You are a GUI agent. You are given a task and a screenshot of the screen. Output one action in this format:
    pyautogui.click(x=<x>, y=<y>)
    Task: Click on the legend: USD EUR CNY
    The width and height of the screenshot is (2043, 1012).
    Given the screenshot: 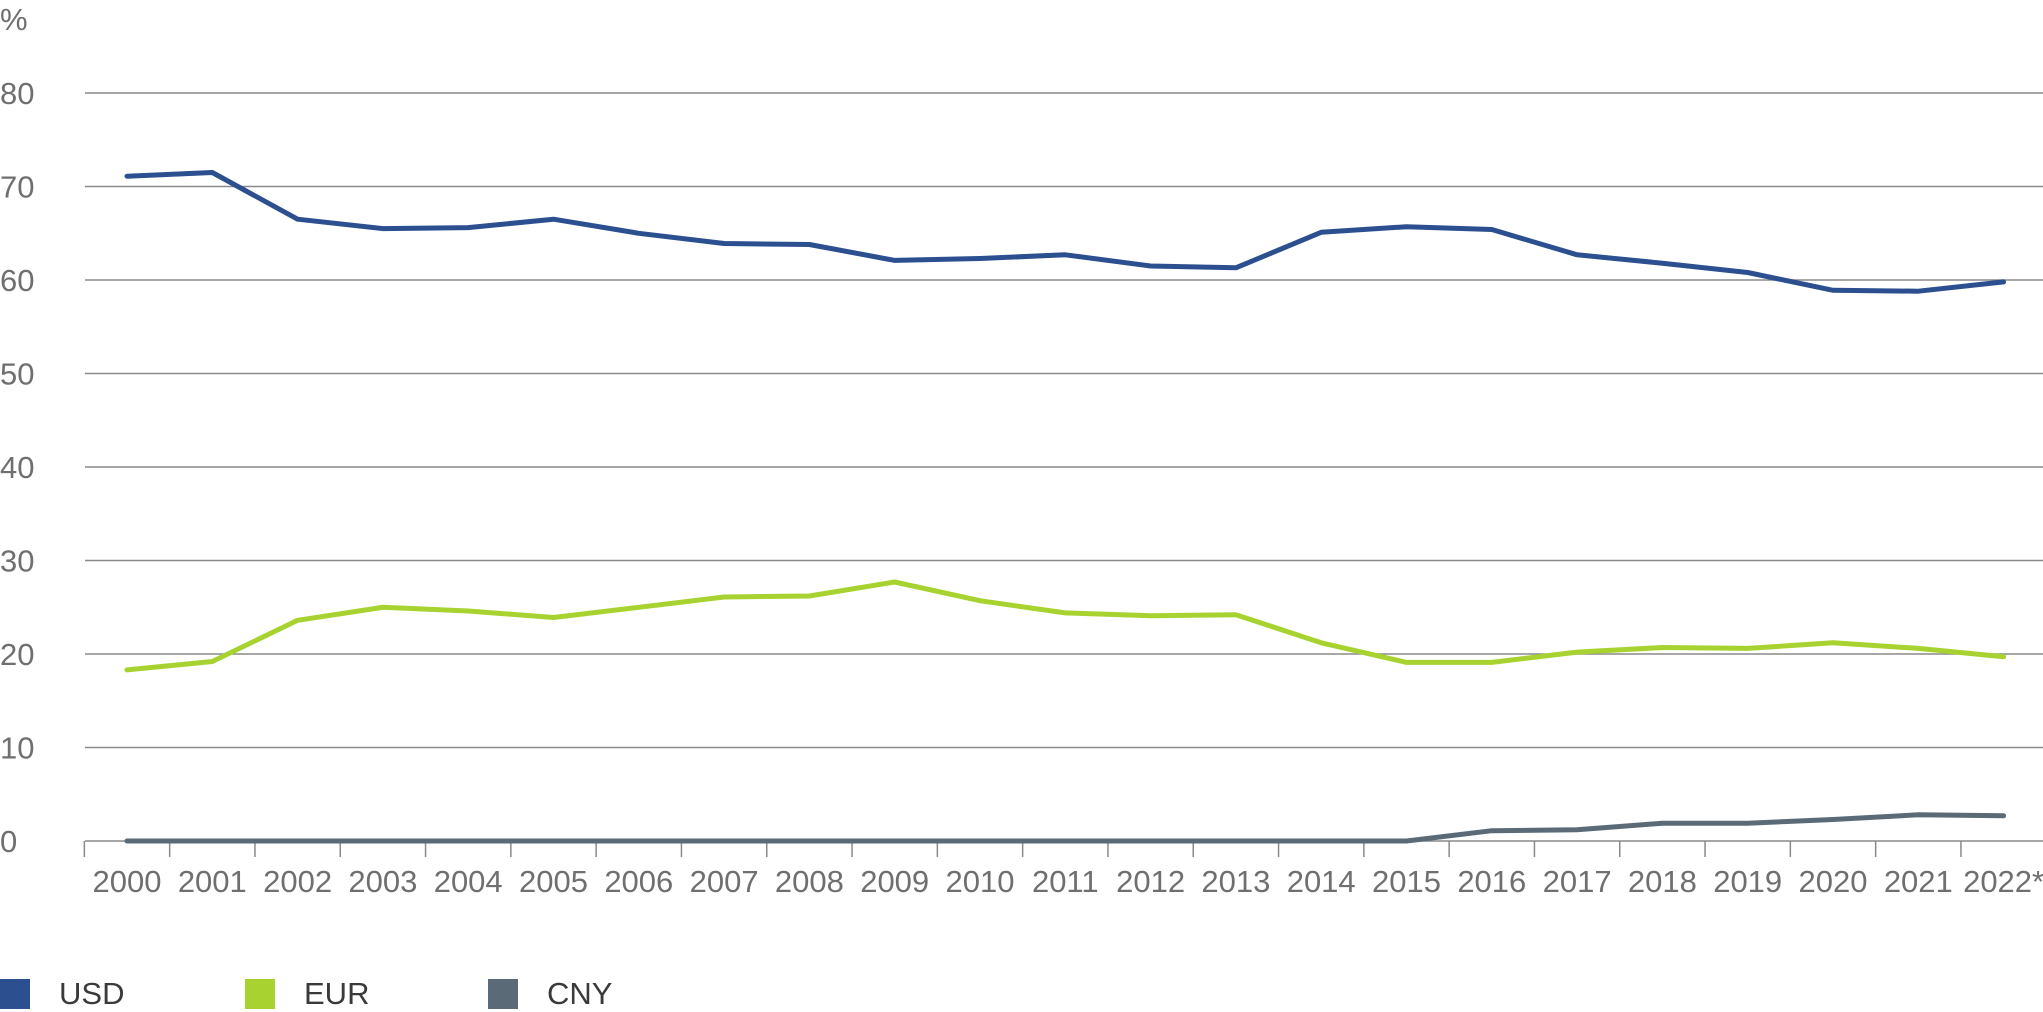 What is the action you would take?
    pyautogui.click(x=450, y=993)
    